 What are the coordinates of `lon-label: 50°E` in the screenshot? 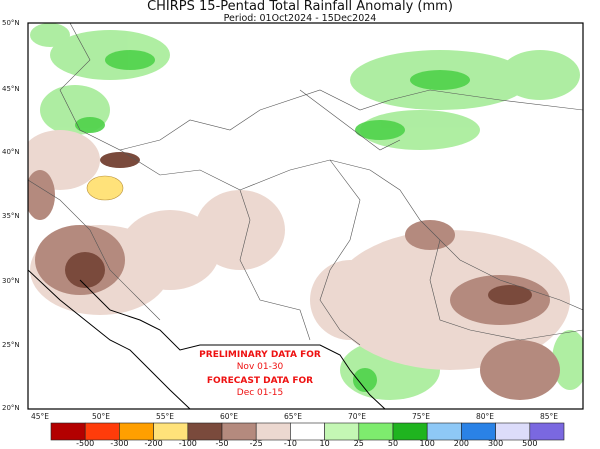 It's located at (101, 416).